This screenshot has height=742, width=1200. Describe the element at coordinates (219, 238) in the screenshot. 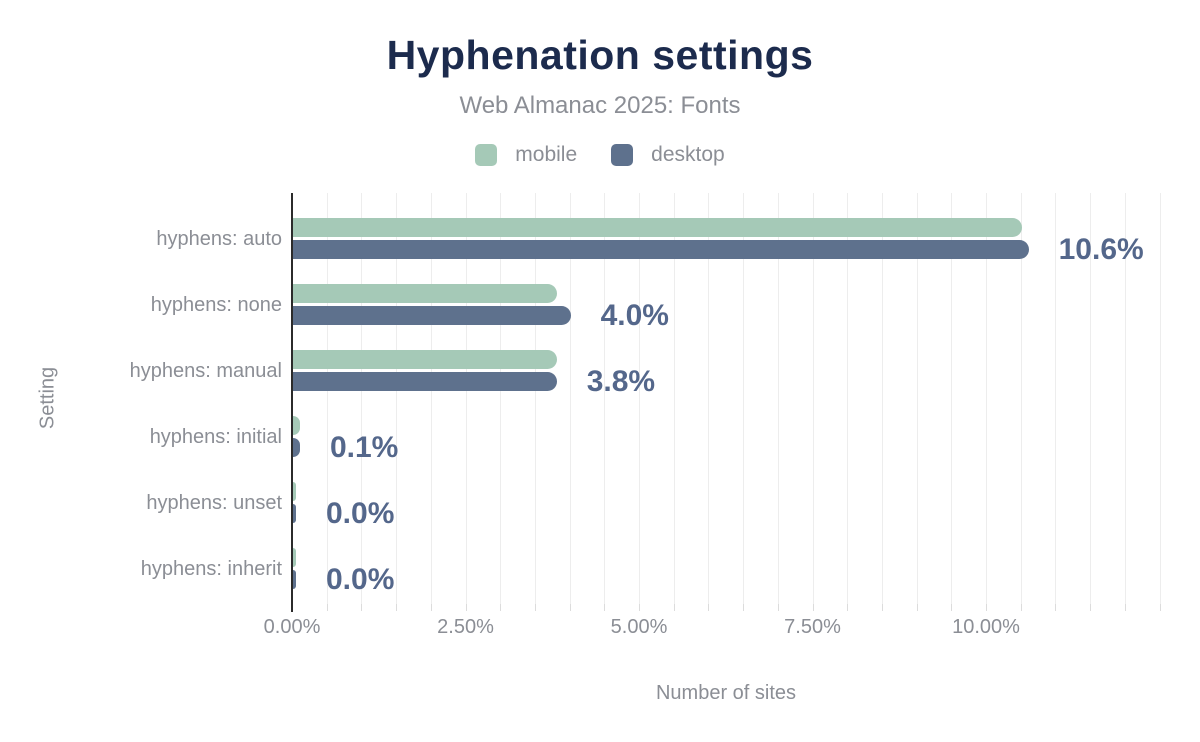

I see `category-label: hyphens: auto` at that location.